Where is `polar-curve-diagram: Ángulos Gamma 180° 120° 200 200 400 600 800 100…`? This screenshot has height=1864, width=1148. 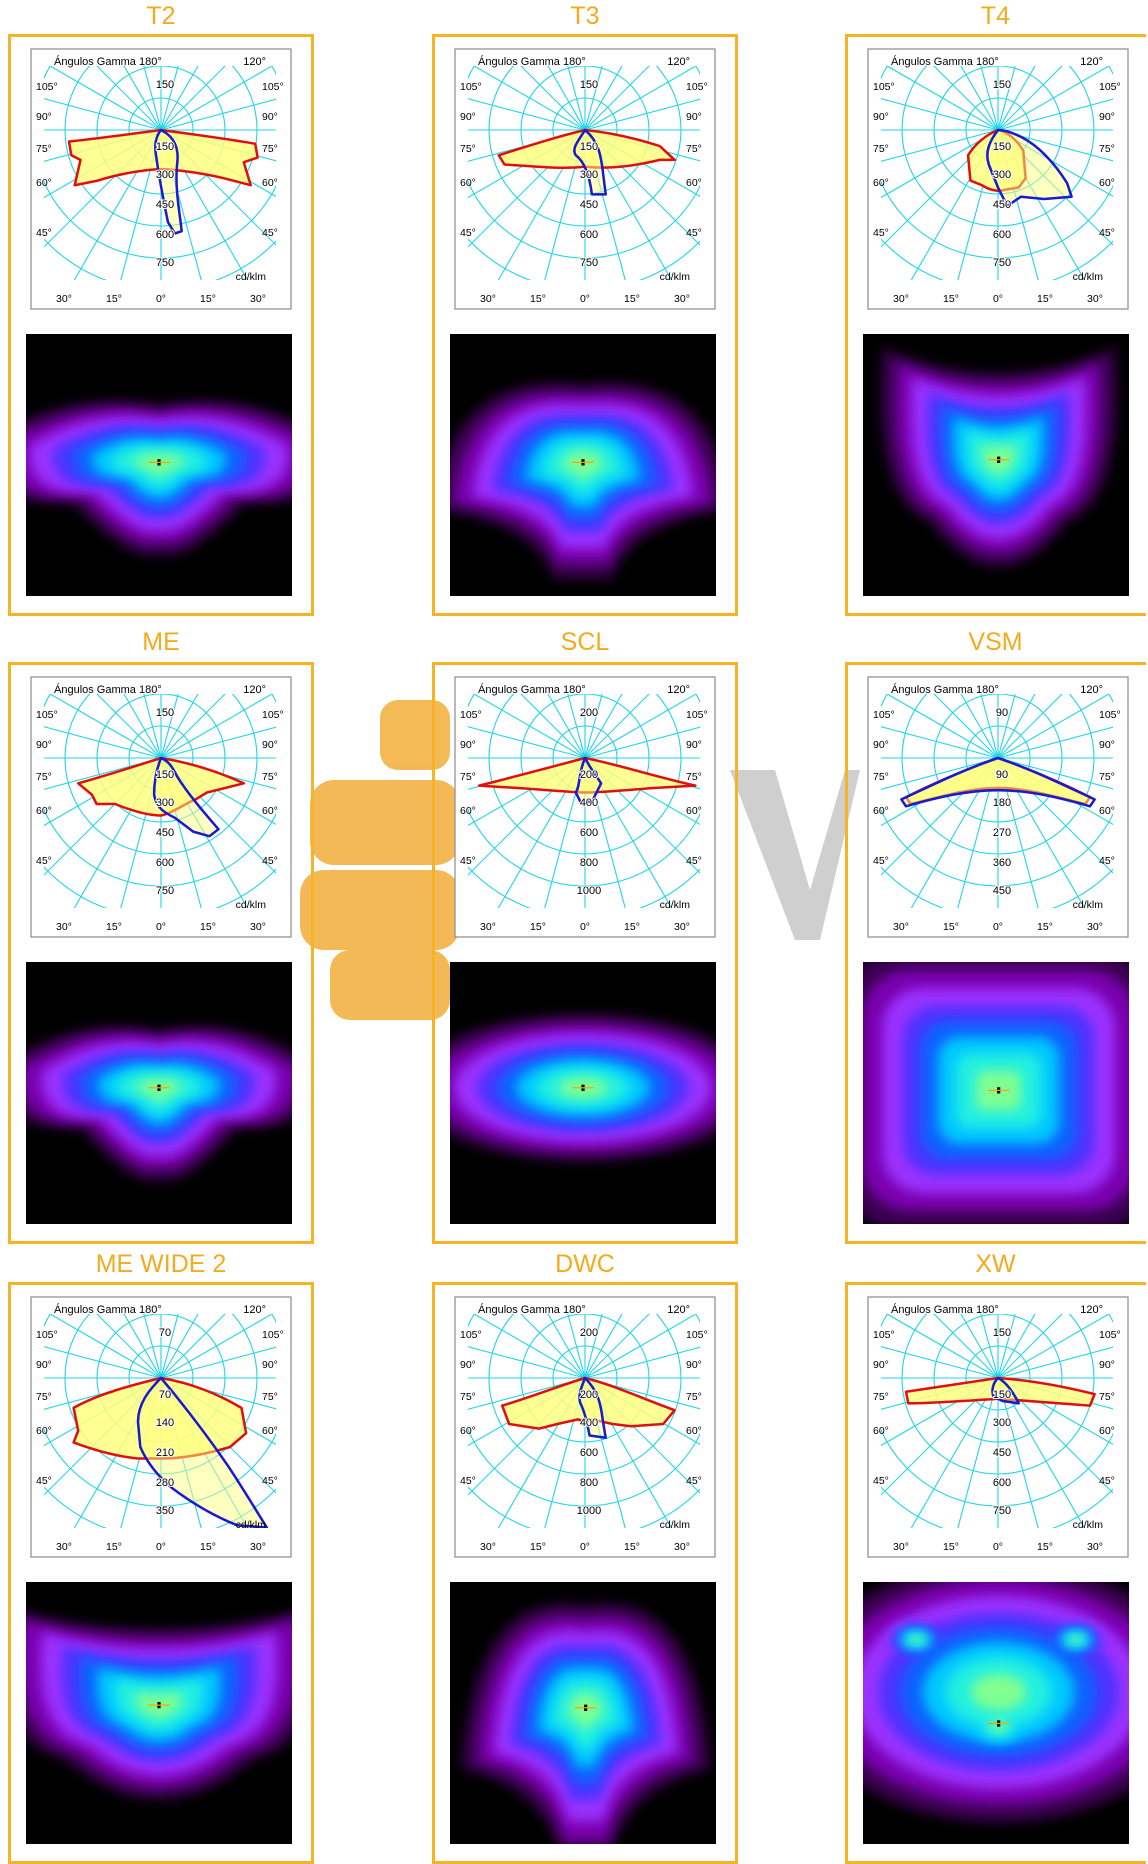
polar-curve-diagram: Ángulos Gamma 180° 120° 200 200 400 600 800 100… is located at coordinates (585, 807).